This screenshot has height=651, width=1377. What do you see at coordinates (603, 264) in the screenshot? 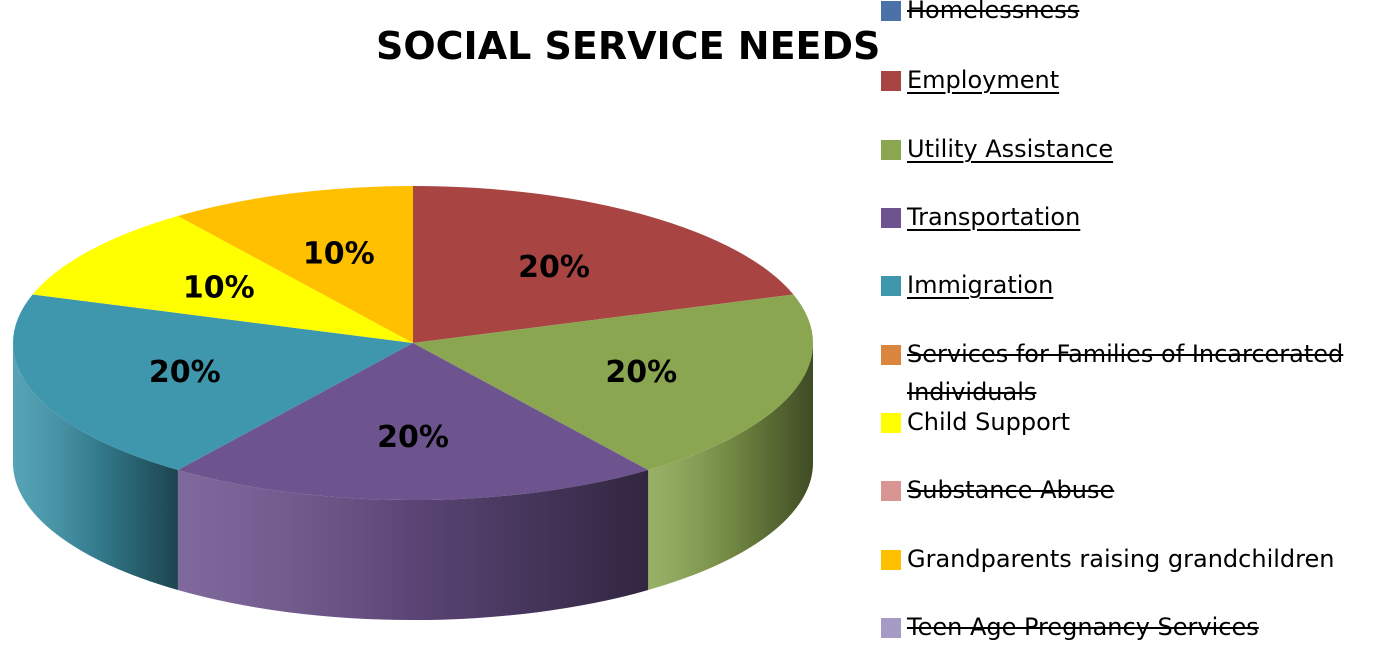
I see `pie-slice-employment` at bounding box center [603, 264].